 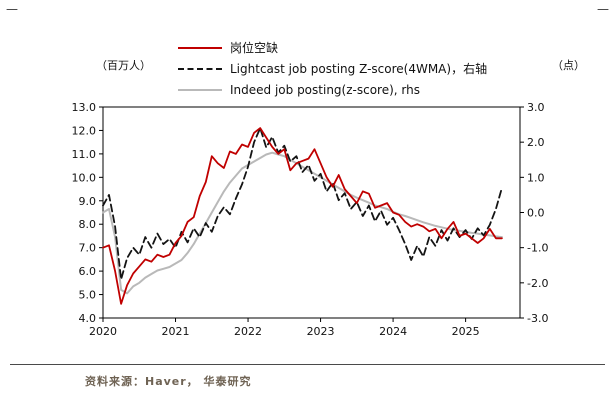 What do you see at coordinates (84, 177) in the screenshot?
I see `svg-text: 10.0` at bounding box center [84, 177].